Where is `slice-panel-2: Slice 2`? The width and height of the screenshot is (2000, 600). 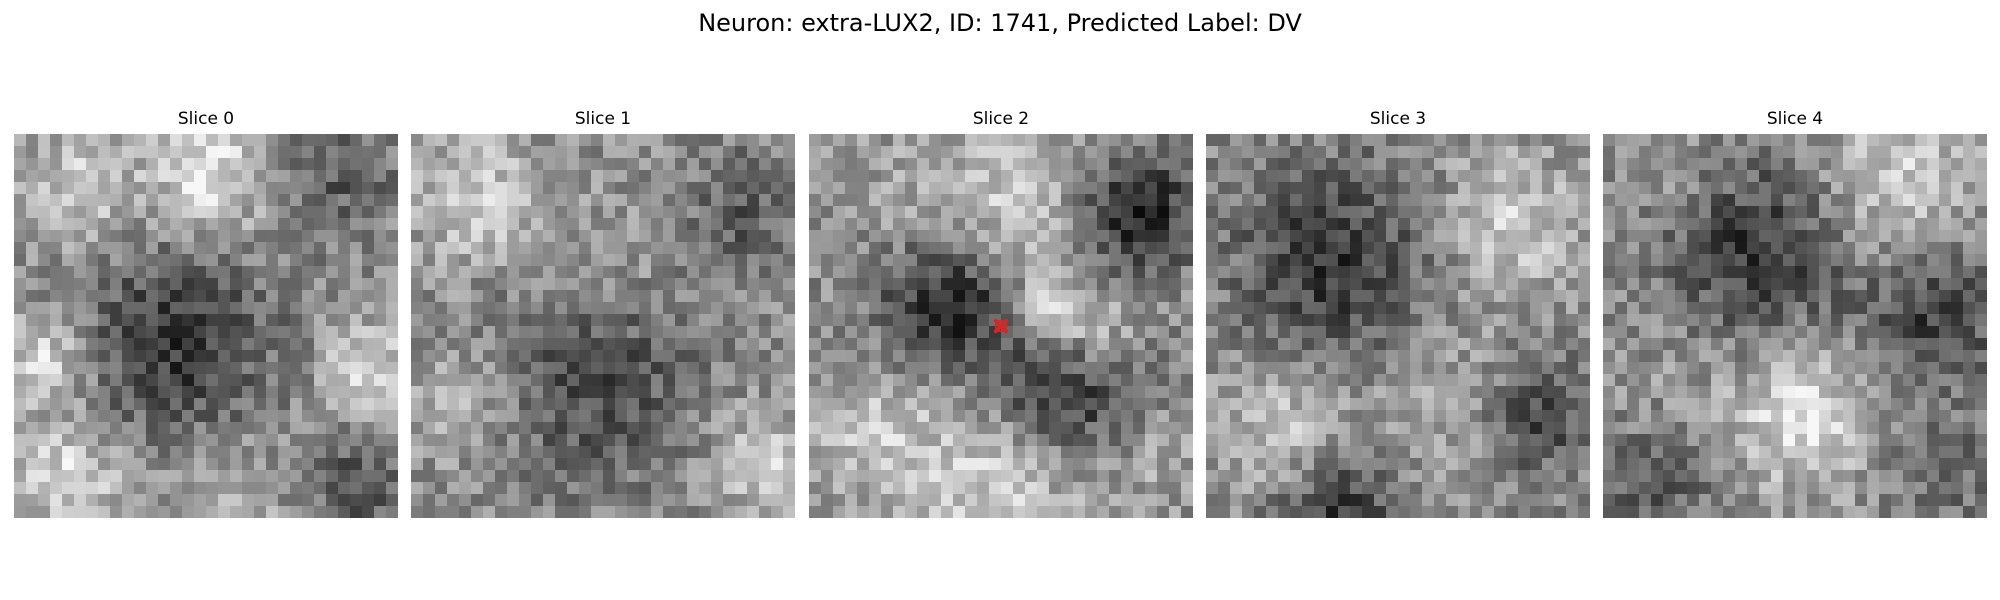 slice-panel-2: Slice 2 is located at coordinates (1001, 313).